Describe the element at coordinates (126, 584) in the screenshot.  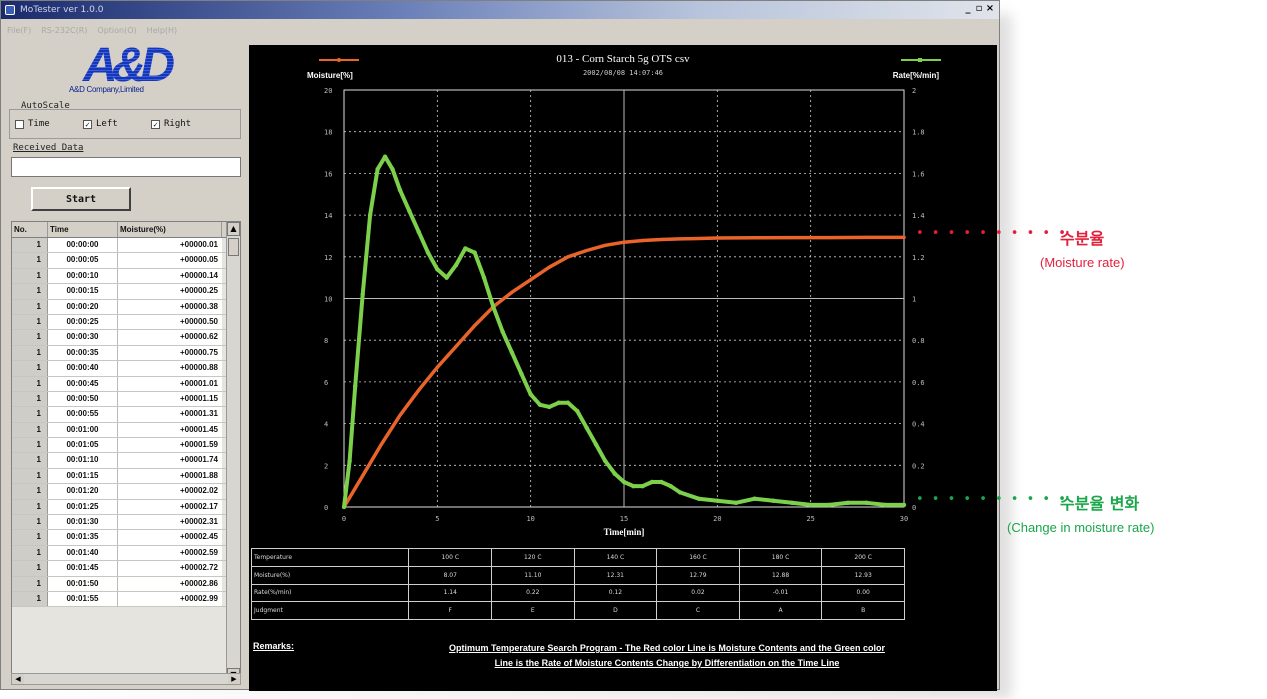
I see `table-row: 1 00:01:50 +00002.86` at that location.